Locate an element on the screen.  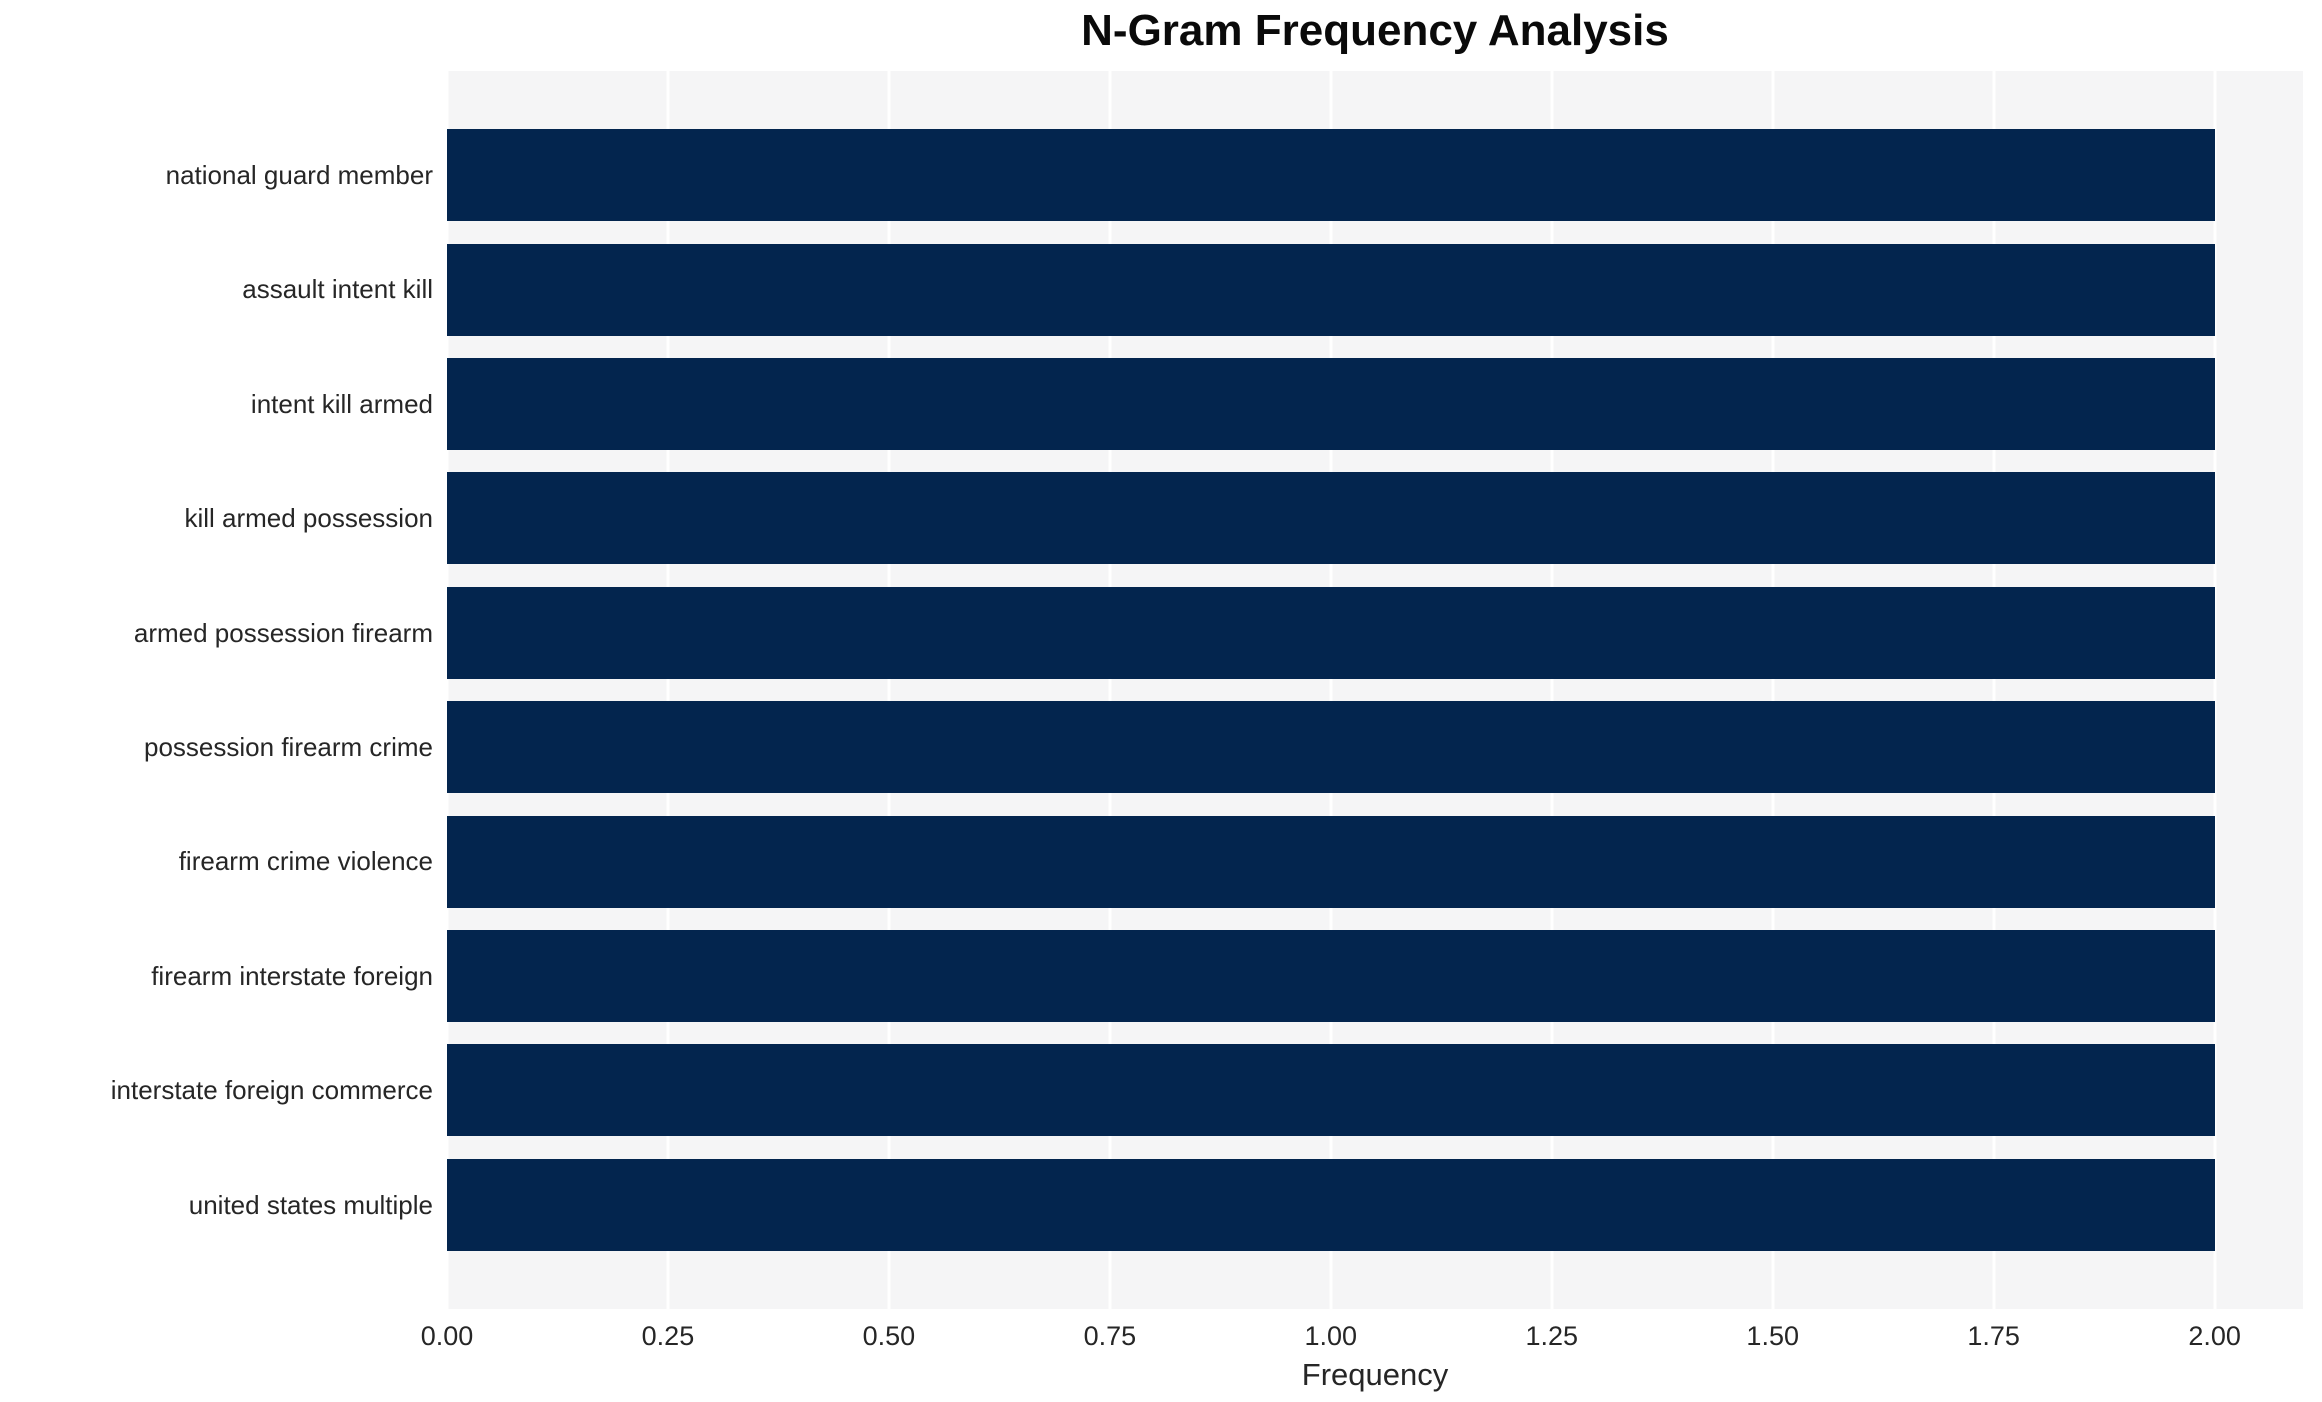
bar-row: armed possession firearm is located at coordinates (1151, 633).